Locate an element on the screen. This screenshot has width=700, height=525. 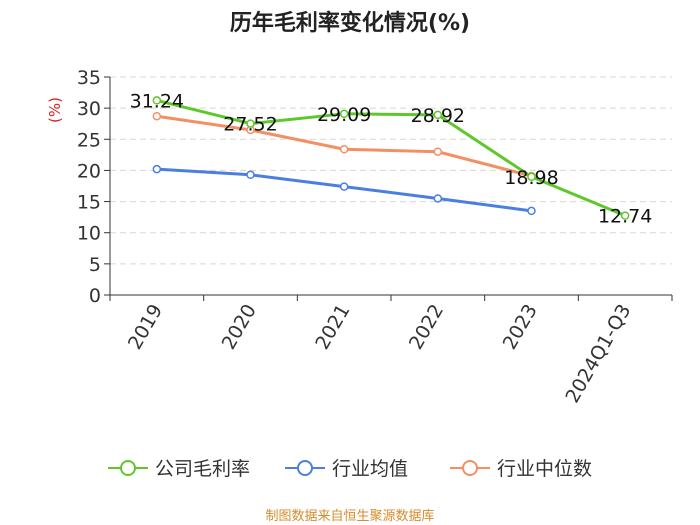
data-label: 12.74 is located at coordinates (625, 217).